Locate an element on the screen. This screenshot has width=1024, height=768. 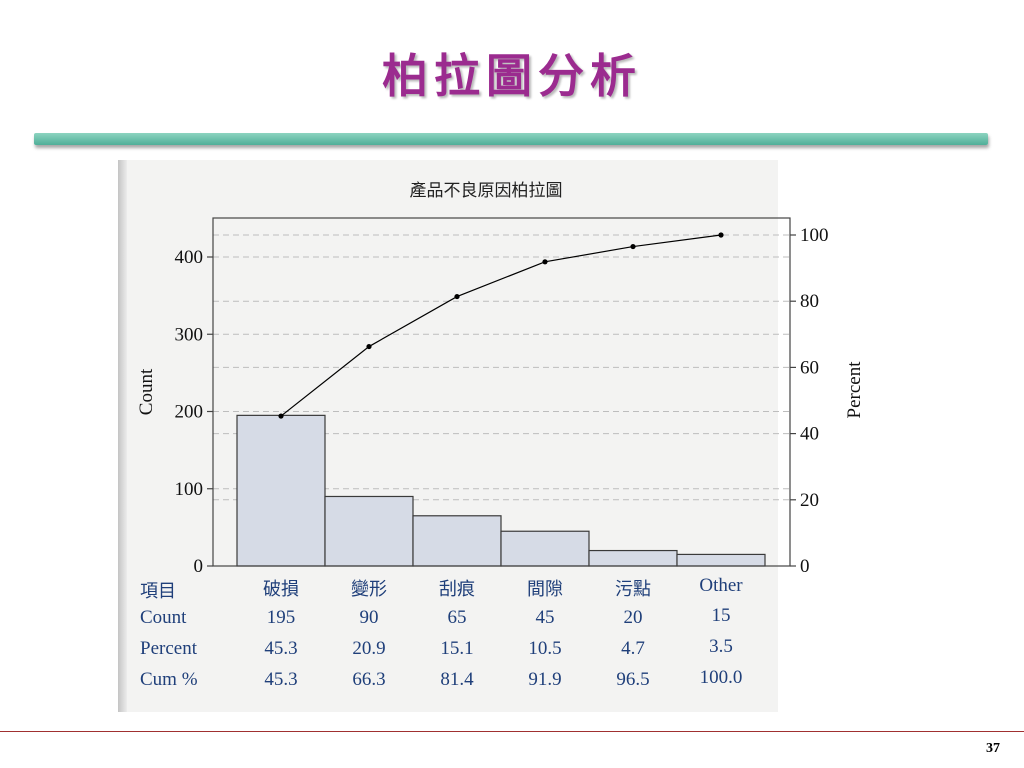
bar-layer is located at coordinates (501, 490).